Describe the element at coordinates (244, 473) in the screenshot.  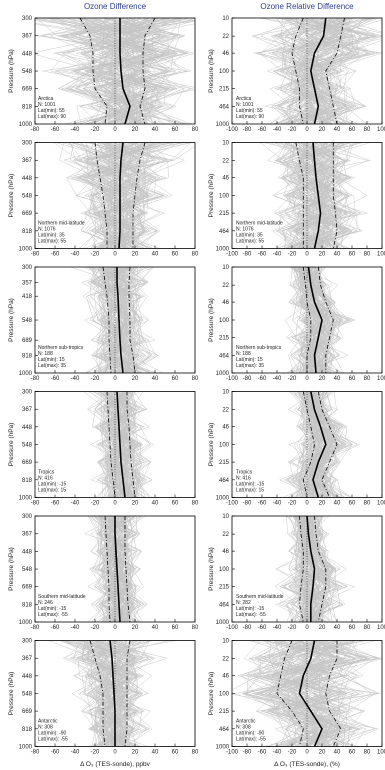
I see `annotation-line: Tropics` at that location.